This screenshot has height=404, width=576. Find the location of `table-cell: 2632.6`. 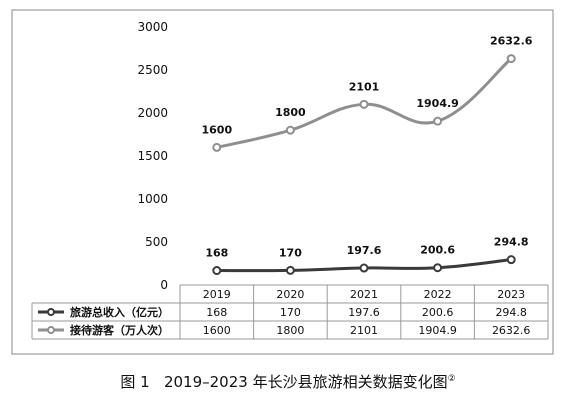

table-cell: 2632.6 is located at coordinates (511, 330).